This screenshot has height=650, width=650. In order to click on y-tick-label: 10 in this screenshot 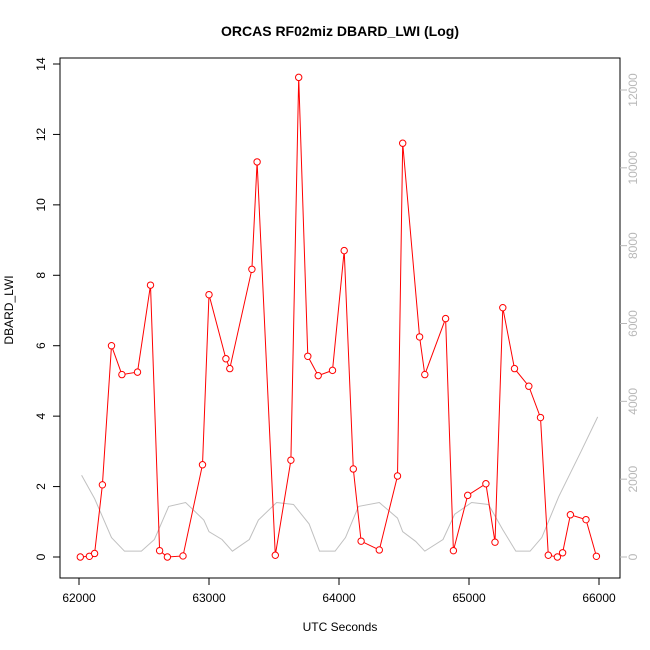, I will do `click(41, 205)`.